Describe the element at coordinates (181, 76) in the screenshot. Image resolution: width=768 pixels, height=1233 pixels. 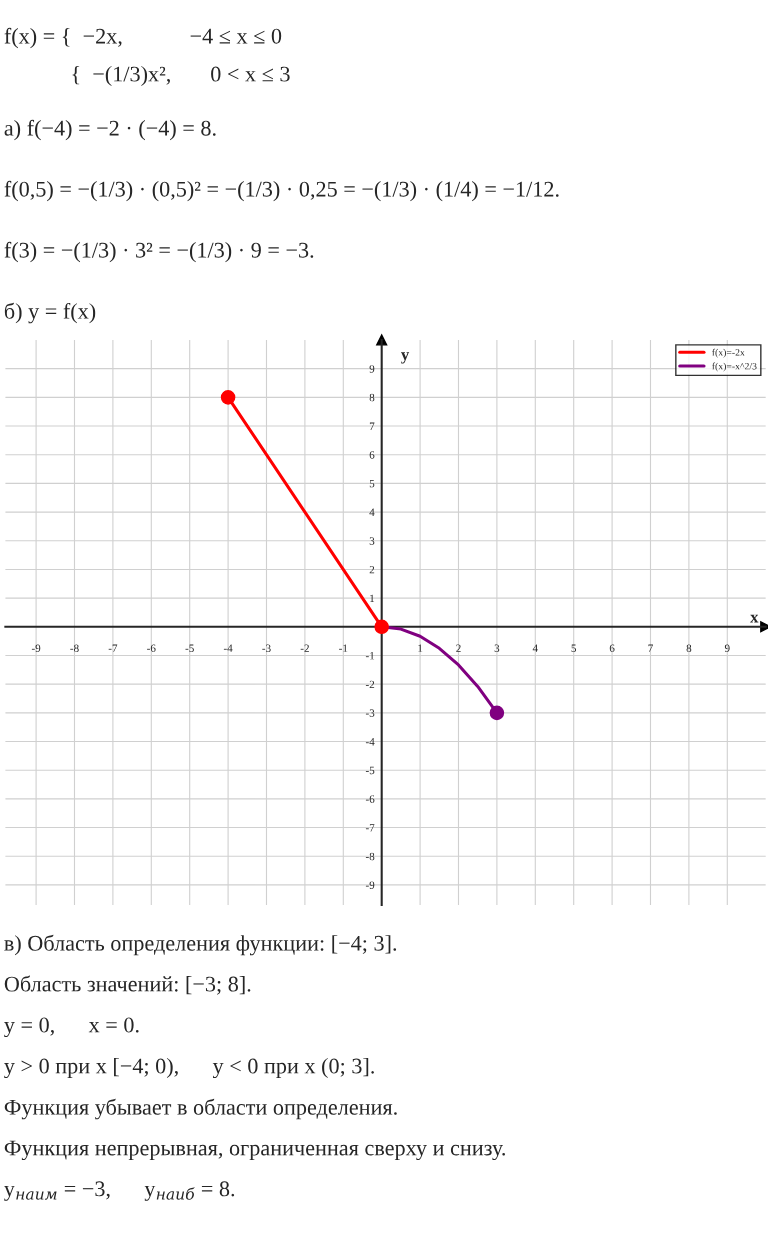
I see `text: { −(1/3)x², 0 < x ≤ 3` at that location.